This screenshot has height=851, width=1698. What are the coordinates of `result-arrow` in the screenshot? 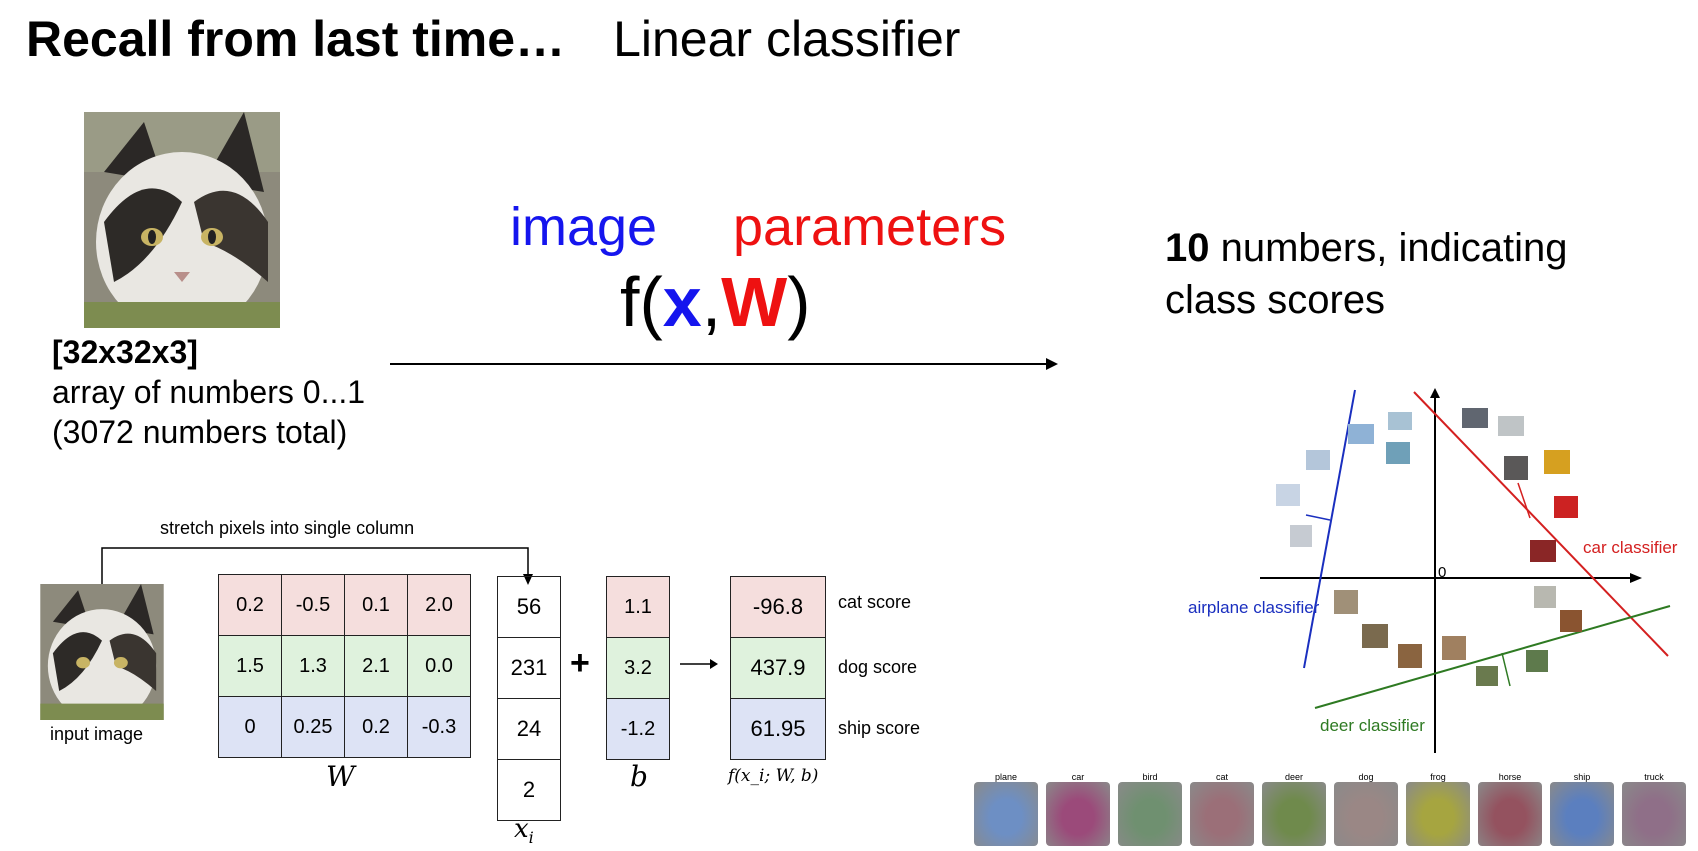 It's located at (699, 664).